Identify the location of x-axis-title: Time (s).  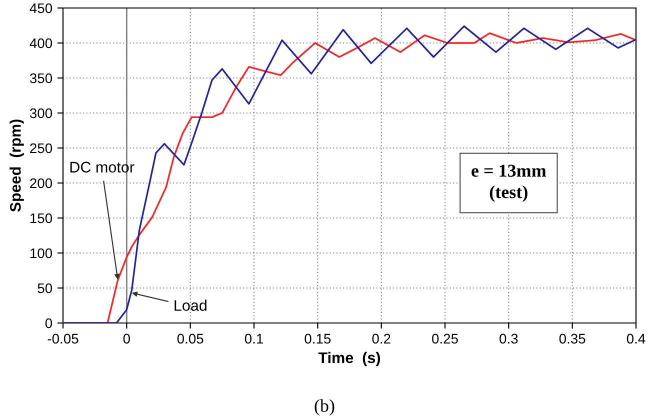
(349, 359).